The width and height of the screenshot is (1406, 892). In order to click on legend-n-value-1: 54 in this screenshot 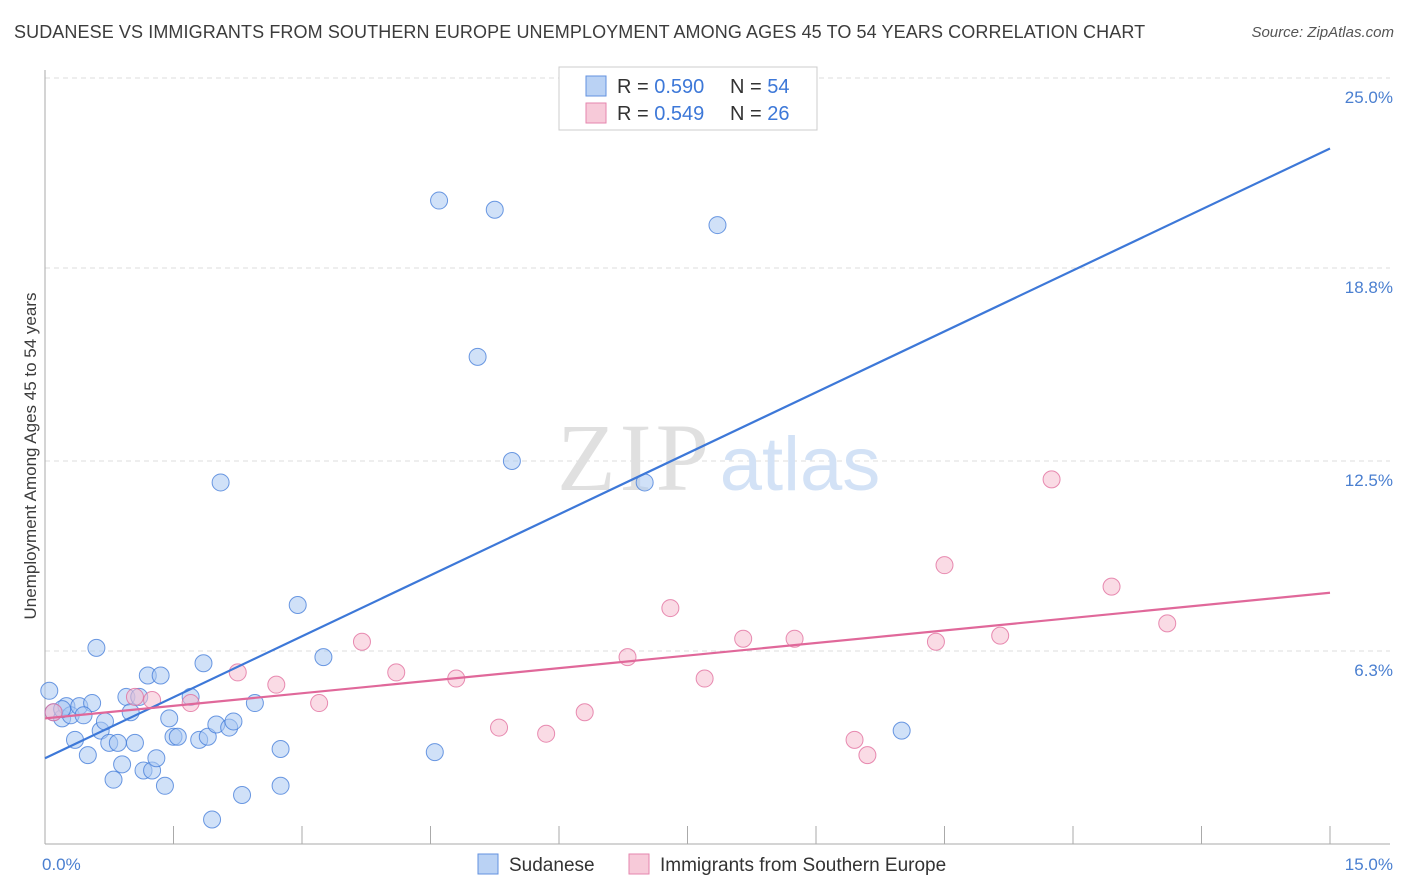, I will do `click(778, 87)`.